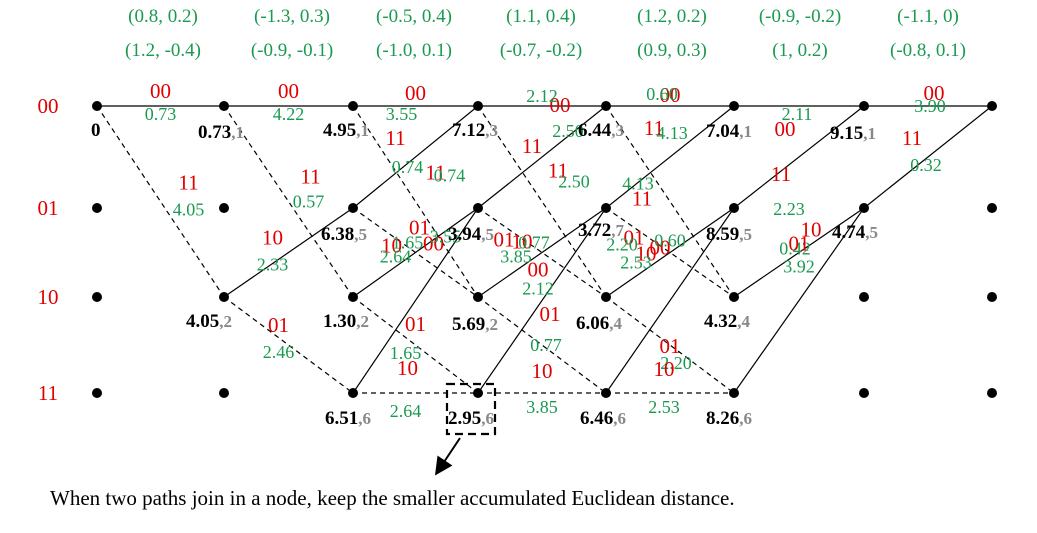 This screenshot has height=533, width=1037. What do you see at coordinates (930, 106) in the screenshot?
I see `branch-metric: 3.90` at bounding box center [930, 106].